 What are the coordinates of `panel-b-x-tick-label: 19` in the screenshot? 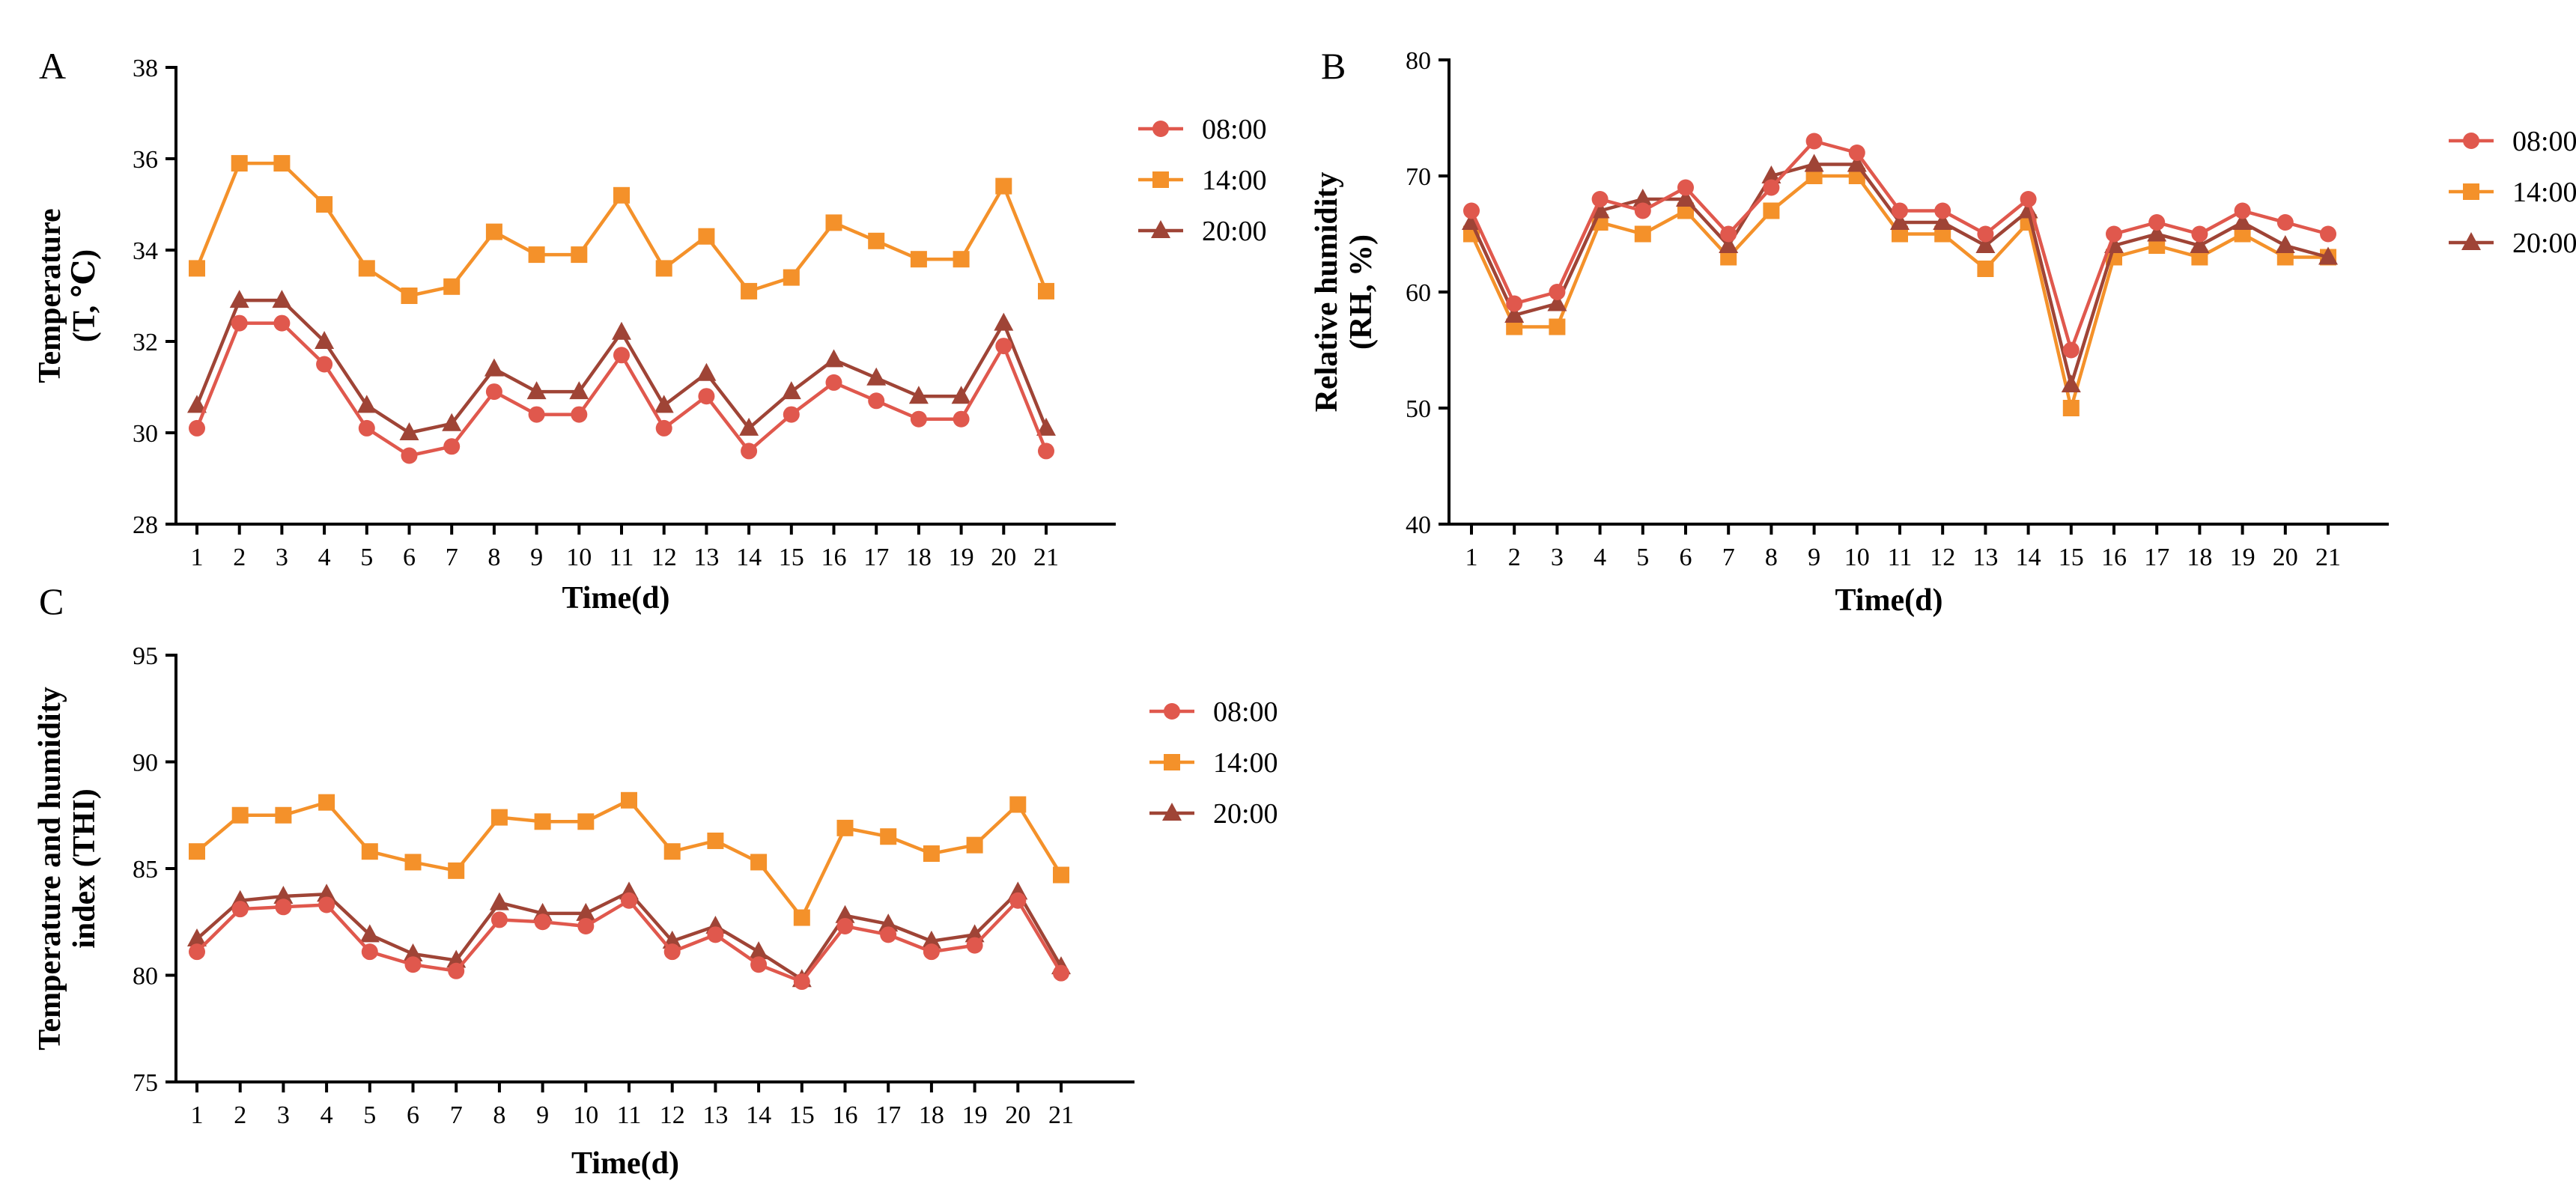 It's located at (2242, 558).